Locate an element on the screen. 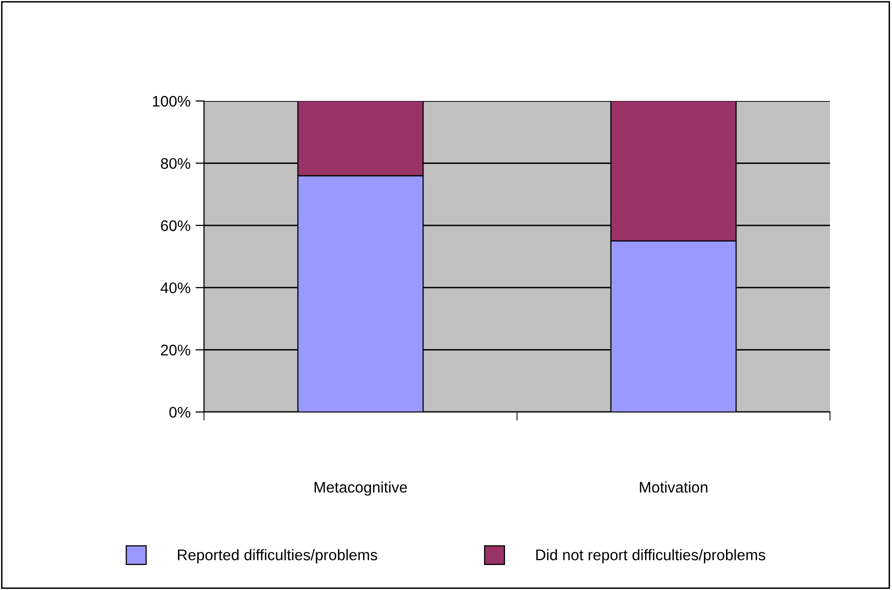  y-tick-label: 100% is located at coordinates (171, 101).